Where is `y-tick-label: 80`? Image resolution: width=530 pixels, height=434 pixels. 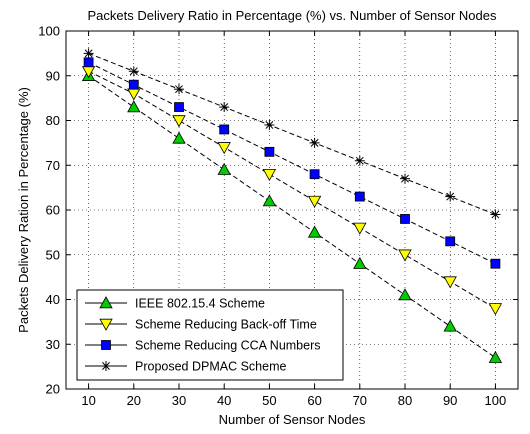 y-tick-label: 80 is located at coordinates (53, 120).